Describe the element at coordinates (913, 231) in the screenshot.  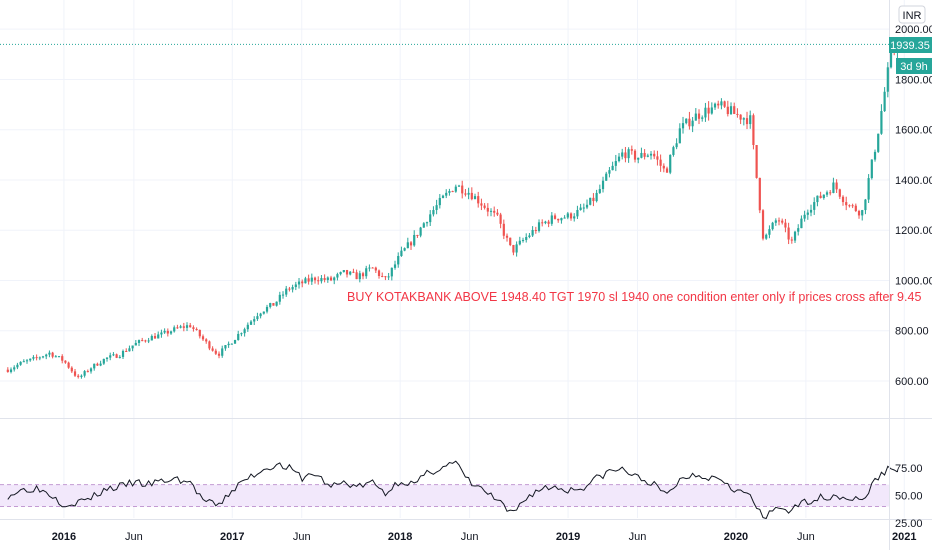
I see `price-tick-label: 1200.00` at that location.